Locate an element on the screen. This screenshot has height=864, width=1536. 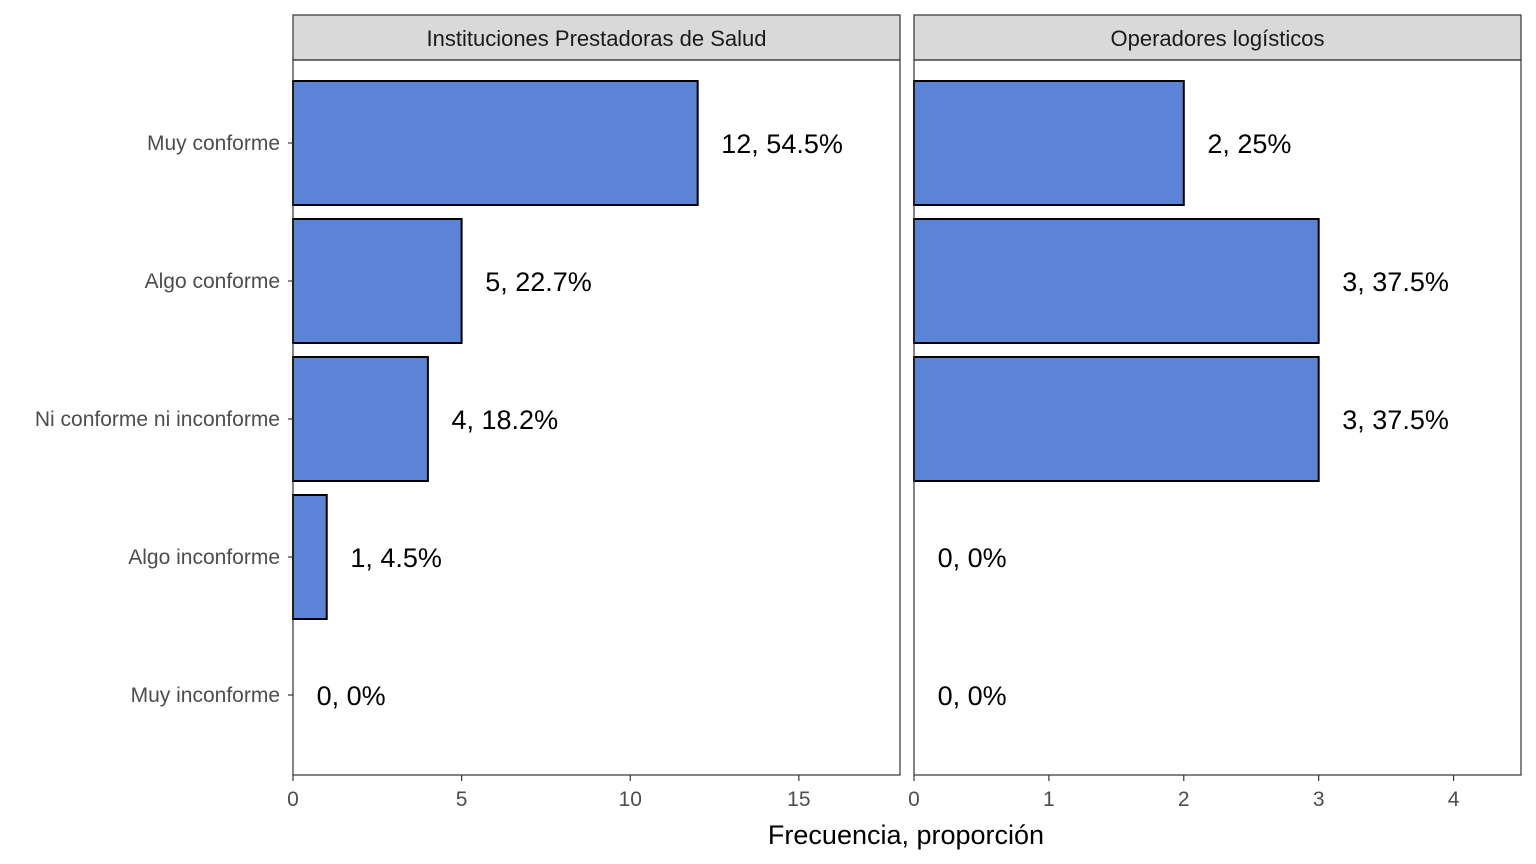
x-axis-title: Frecuencia, proporción is located at coordinates (906, 835).